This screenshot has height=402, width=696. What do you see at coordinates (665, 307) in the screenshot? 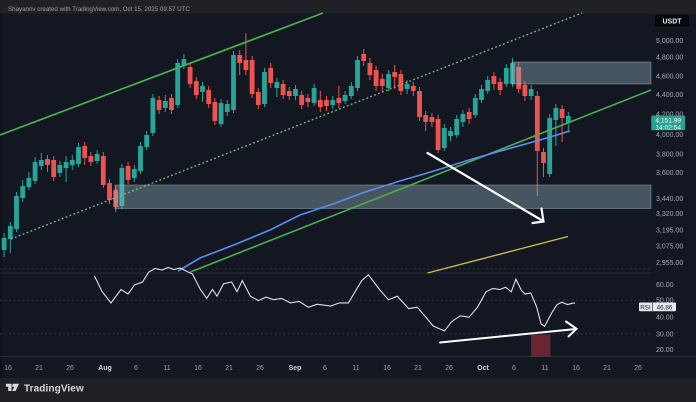
I see `svg-text: 46.86` at bounding box center [665, 307].